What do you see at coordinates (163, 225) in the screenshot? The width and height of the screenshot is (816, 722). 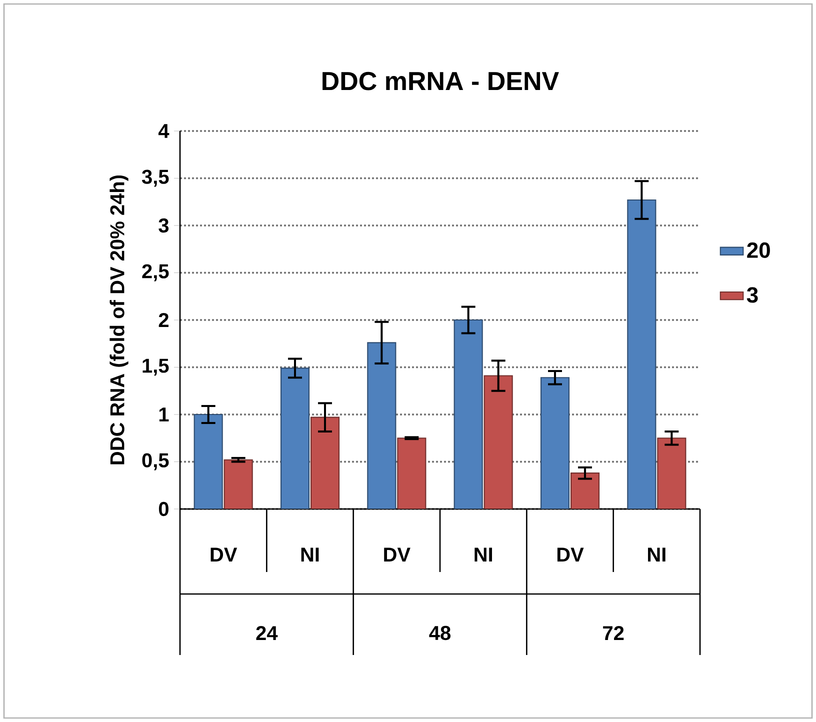 I see `y-tick-label: 3` at bounding box center [163, 225].